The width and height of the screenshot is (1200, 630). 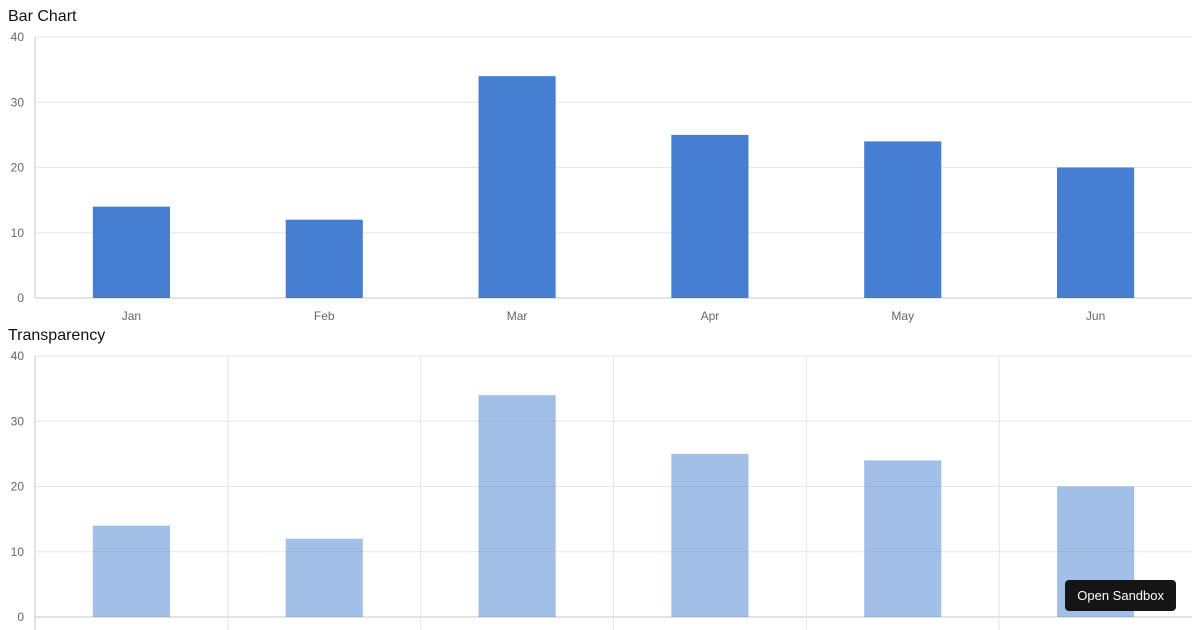 What do you see at coordinates (1095, 316) in the screenshot?
I see `x-tick-label: Jun` at bounding box center [1095, 316].